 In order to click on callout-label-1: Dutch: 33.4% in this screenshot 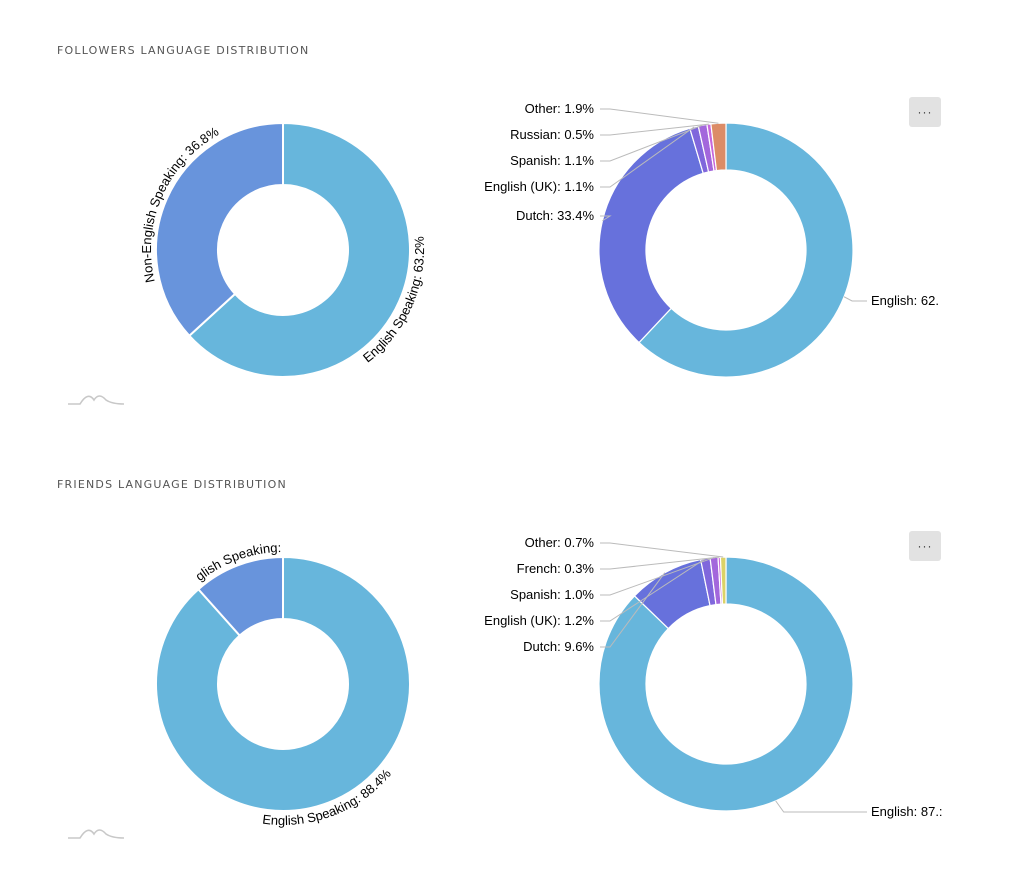, I will do `click(555, 215)`.